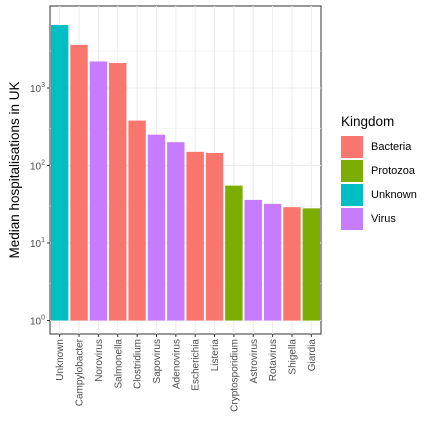  I want to click on bar-clostridium, so click(136, 221).